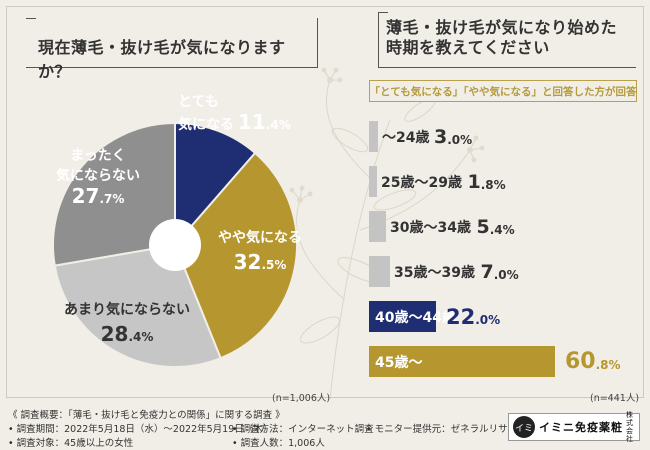 The image size is (650, 450). I want to click on bar-value: 3.0%, so click(453, 136).